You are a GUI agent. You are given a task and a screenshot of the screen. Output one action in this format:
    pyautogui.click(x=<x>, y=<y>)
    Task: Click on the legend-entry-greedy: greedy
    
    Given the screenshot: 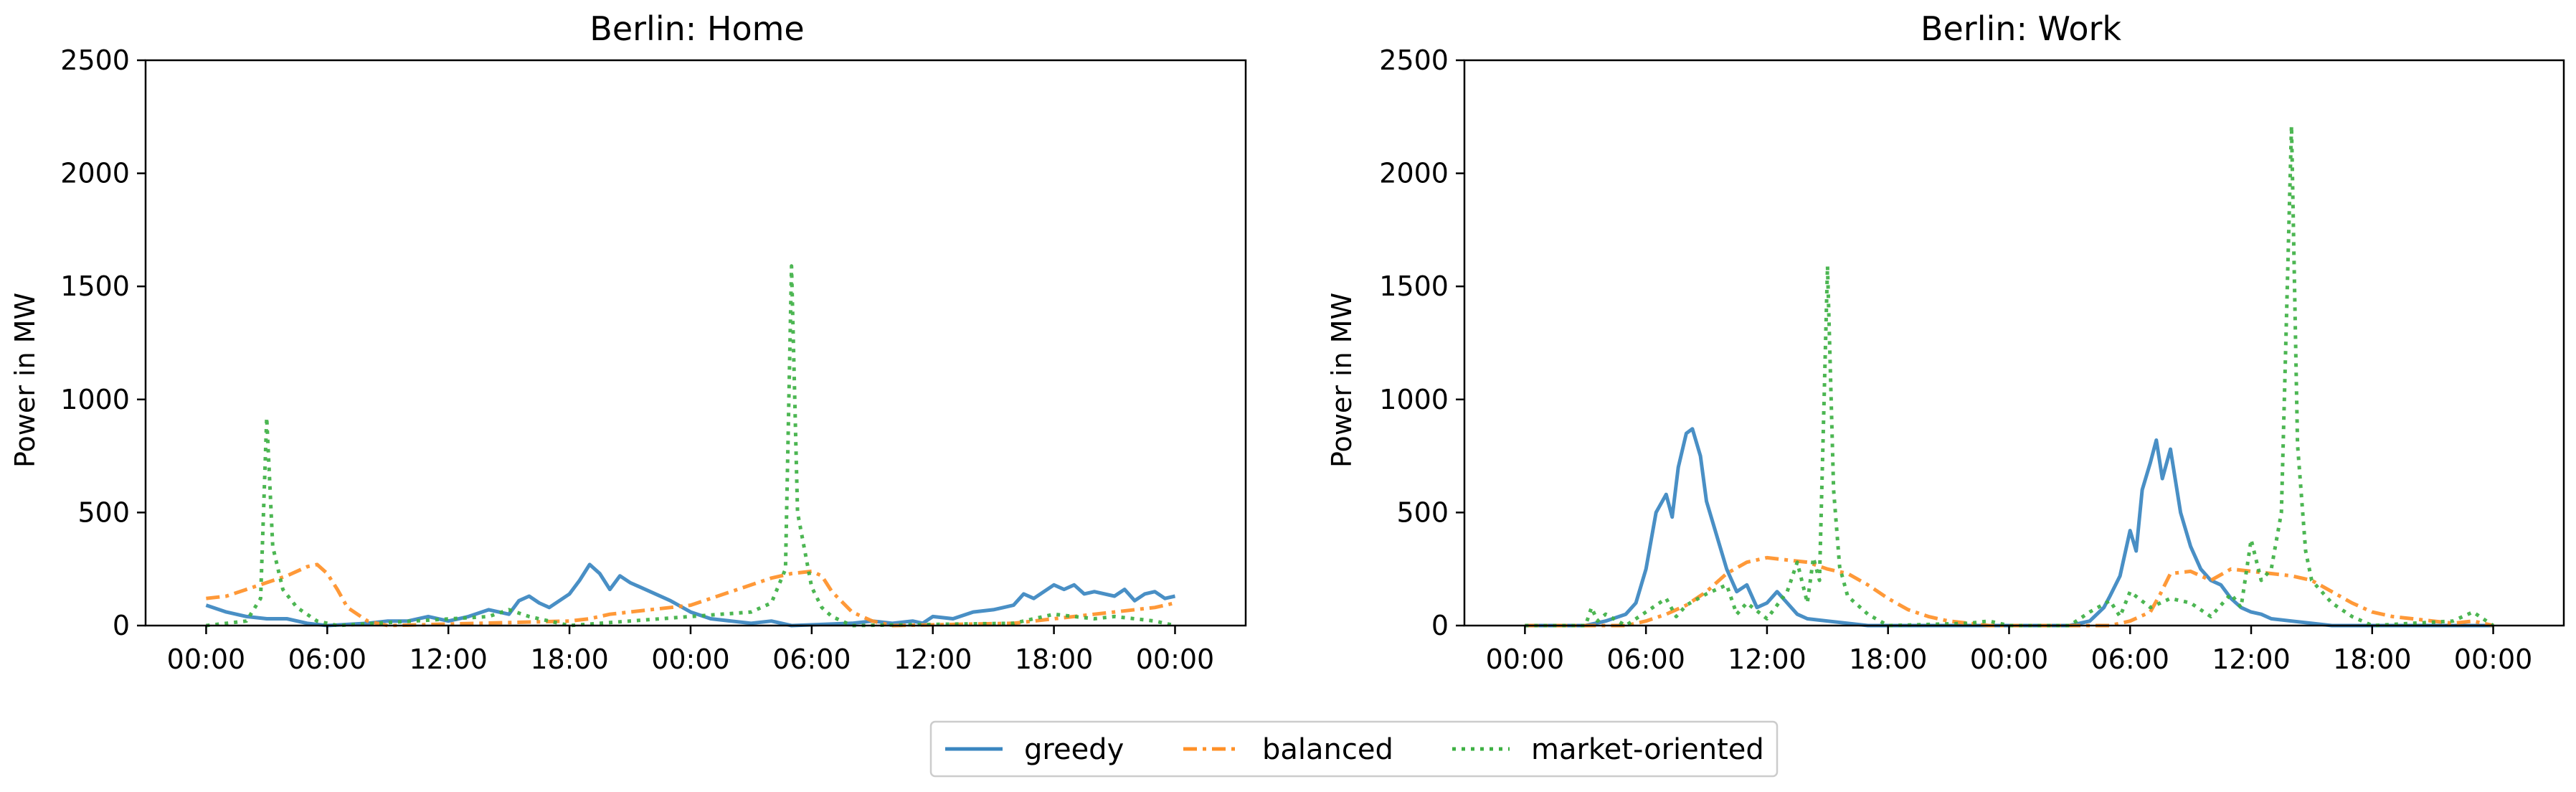 What is the action you would take?
    pyautogui.click(x=1034, y=749)
    